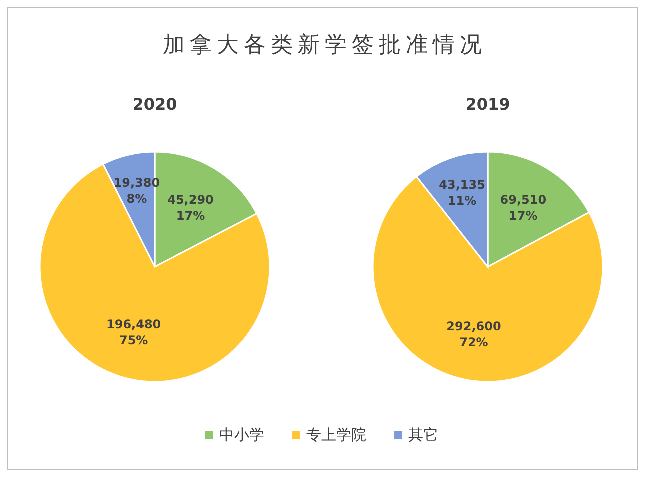  I want to click on chart-title: 加拿大各类新学签批准情况, so click(325, 45).